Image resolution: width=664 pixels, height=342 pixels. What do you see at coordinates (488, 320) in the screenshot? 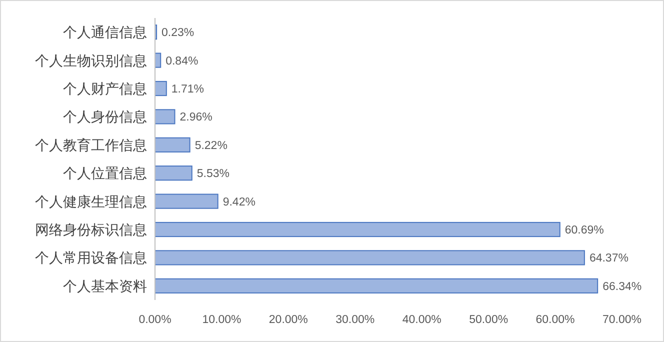
I see `x-tick-label: 50.00%` at bounding box center [488, 320].